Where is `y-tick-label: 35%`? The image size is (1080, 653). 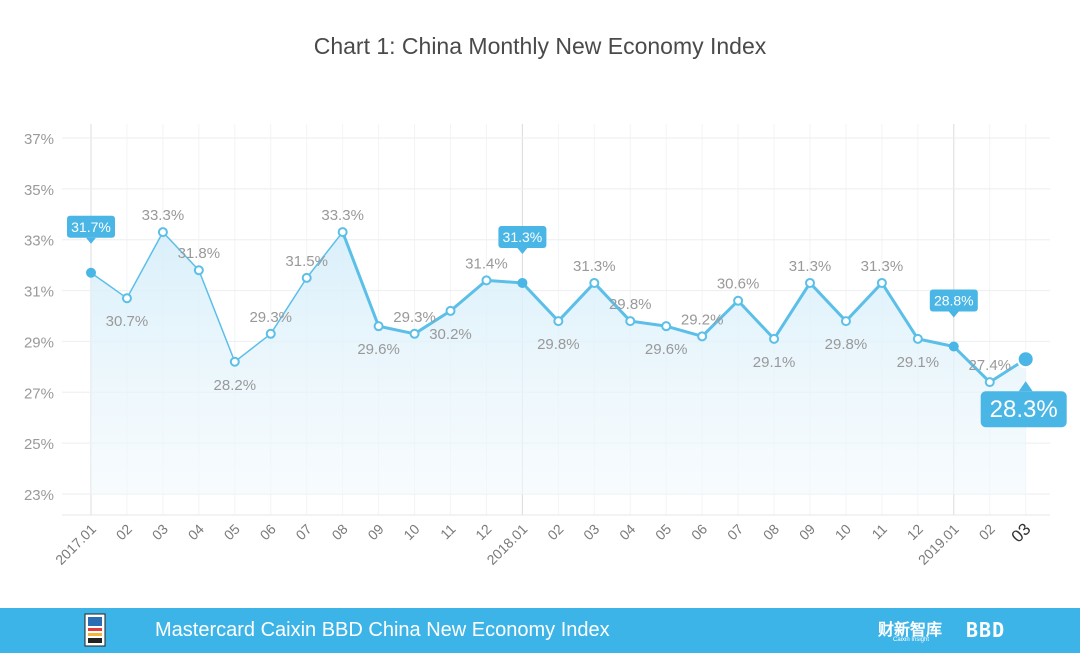
y-tick-label: 35% is located at coordinates (39, 190).